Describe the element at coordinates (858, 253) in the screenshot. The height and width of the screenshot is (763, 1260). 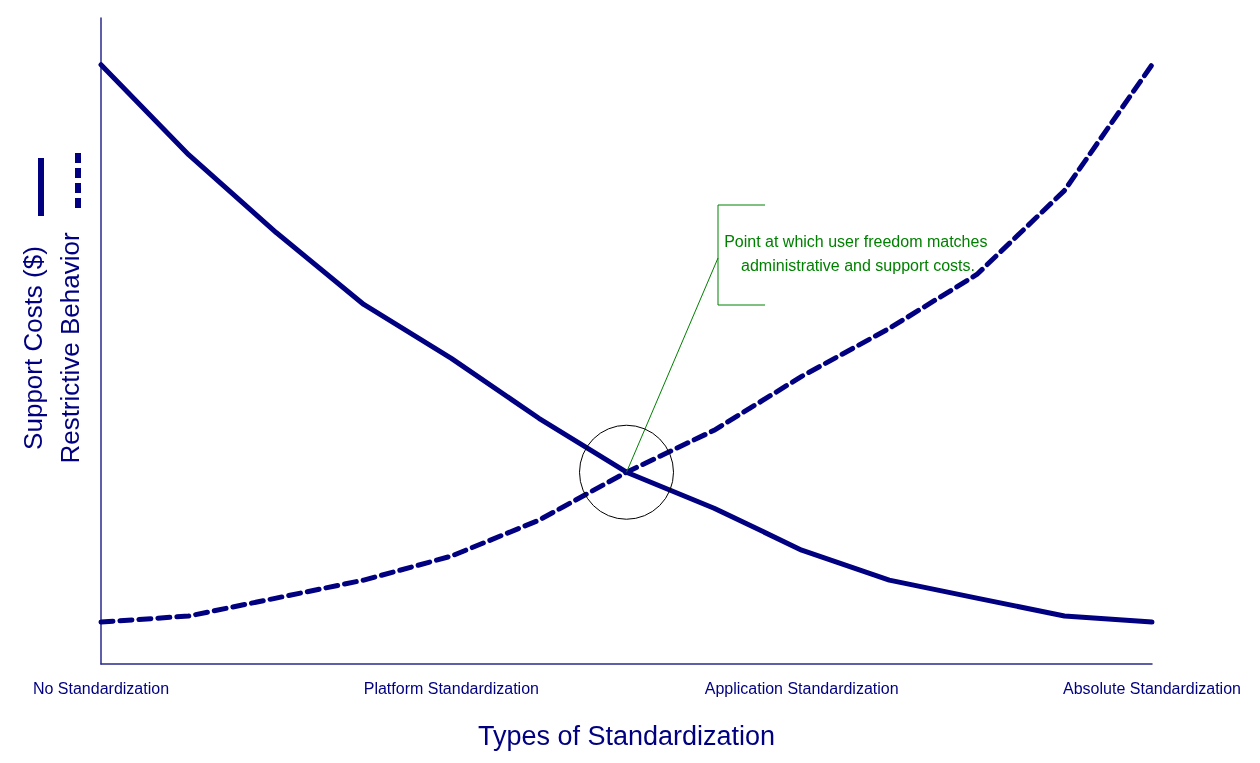
I see `annotation: Point at which user freedom matches administrative and support costs.` at that location.